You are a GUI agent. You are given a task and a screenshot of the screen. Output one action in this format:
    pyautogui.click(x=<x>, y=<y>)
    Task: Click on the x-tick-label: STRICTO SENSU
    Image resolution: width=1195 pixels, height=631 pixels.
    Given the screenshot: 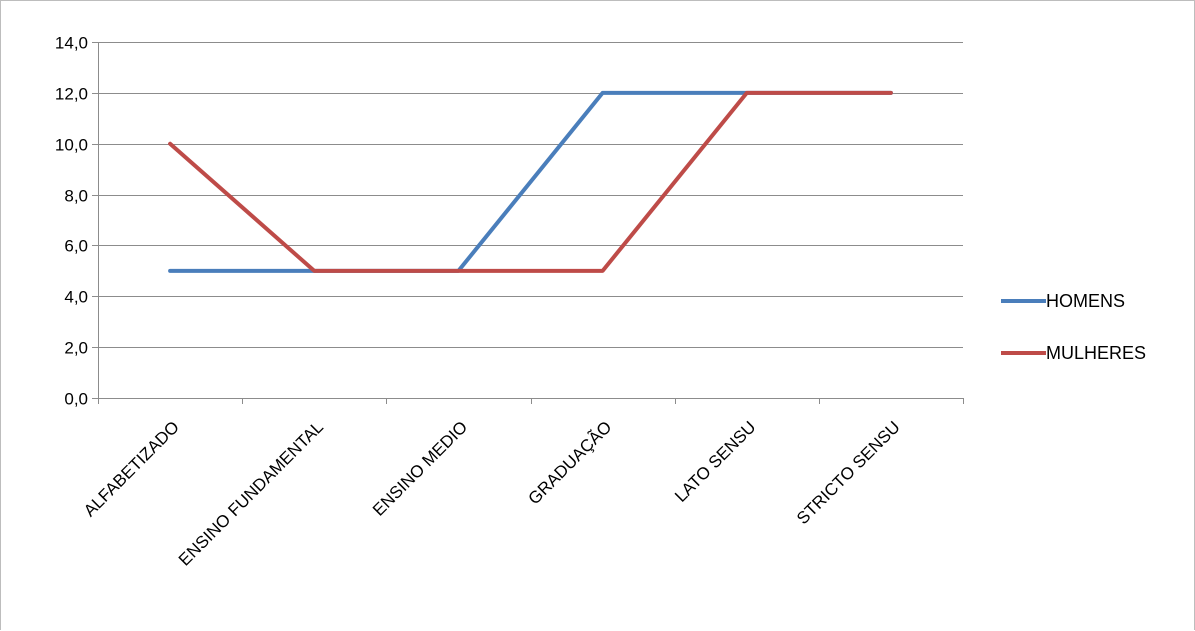 What is the action you would take?
    pyautogui.click(x=848, y=472)
    